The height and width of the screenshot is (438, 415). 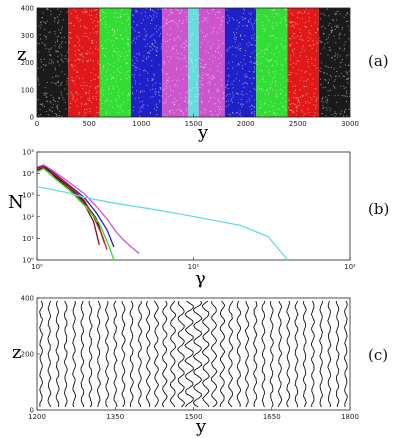 What do you see at coordinates (200, 278) in the screenshot?
I see `panel-b-xlabel: γ` at bounding box center [200, 278].